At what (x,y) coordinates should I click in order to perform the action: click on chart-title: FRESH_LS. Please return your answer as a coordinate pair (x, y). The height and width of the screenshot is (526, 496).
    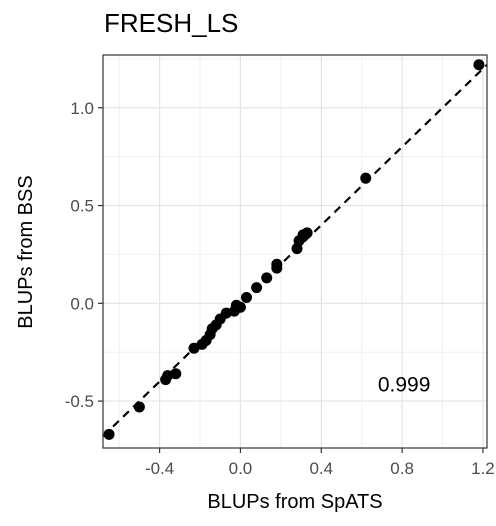
    Looking at the image, I should click on (171, 23).